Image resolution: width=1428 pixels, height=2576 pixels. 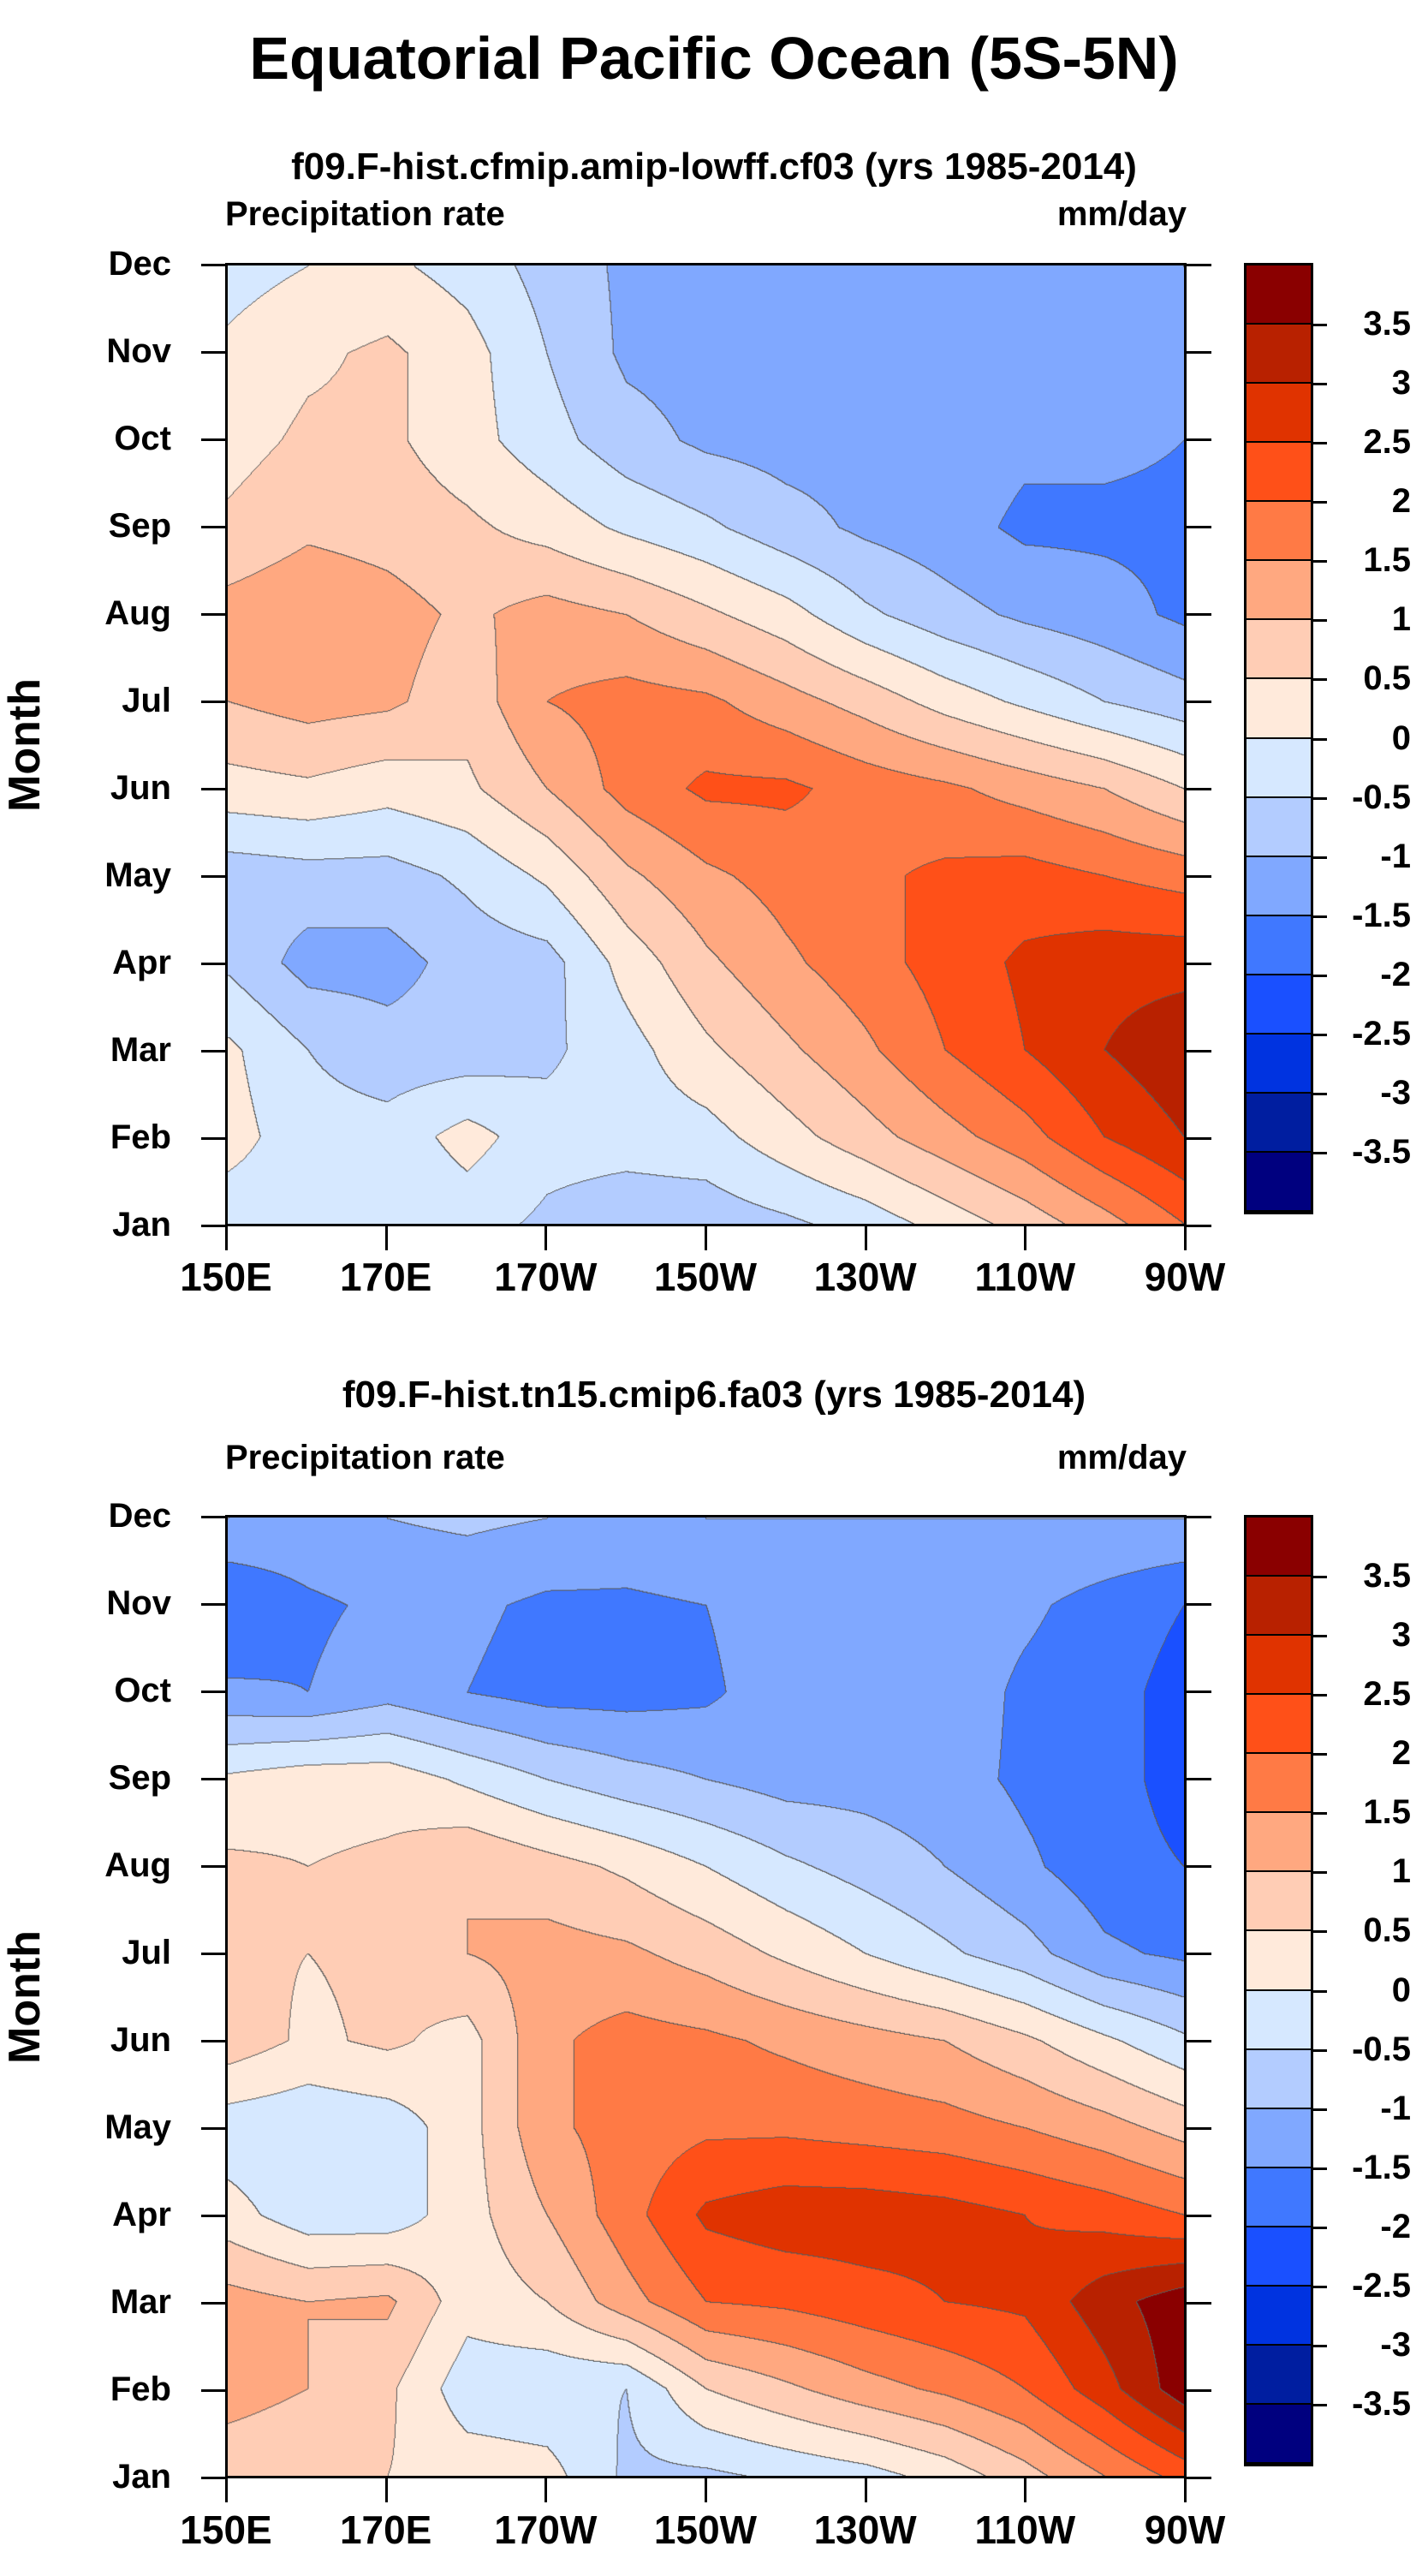 What do you see at coordinates (706, 2530) in the screenshot?
I see `x-tick-label: 150W` at bounding box center [706, 2530].